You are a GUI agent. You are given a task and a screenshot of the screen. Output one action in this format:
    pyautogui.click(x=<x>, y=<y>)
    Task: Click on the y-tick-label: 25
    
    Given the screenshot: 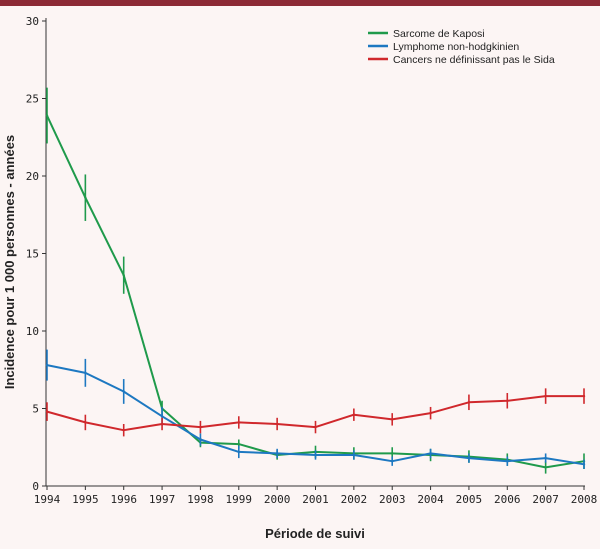 What is the action you would take?
    pyautogui.click(x=32, y=99)
    